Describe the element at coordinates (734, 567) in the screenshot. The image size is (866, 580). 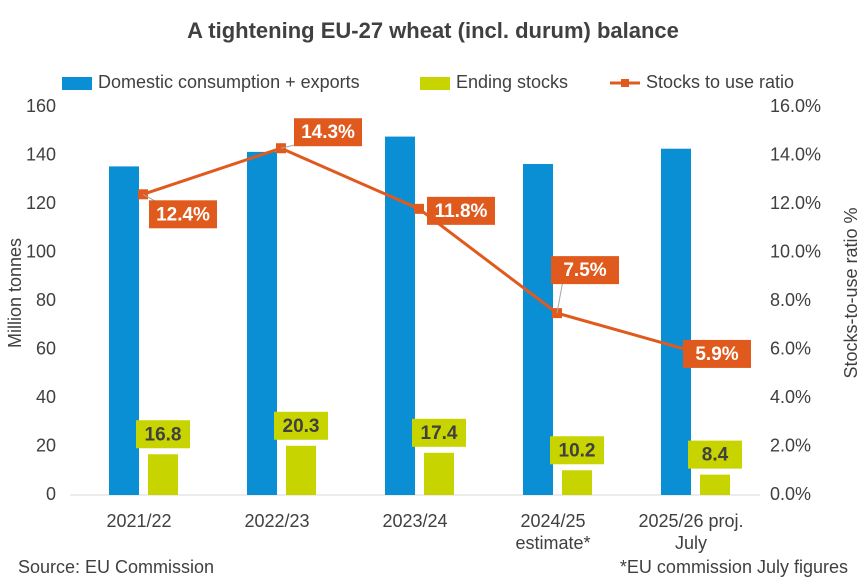
I see `footnote: *EU commission July figures` at that location.